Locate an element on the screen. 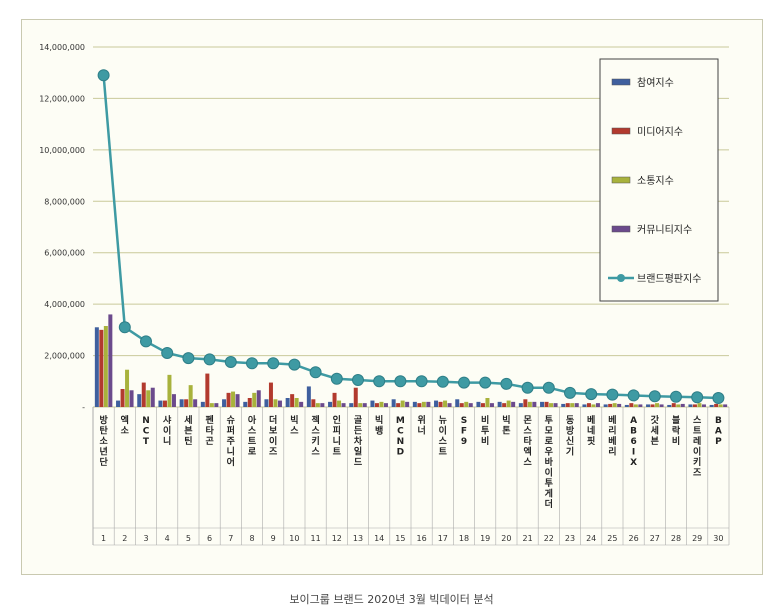 The height and width of the screenshot is (616, 783). rank-label: 18 is located at coordinates (464, 538).